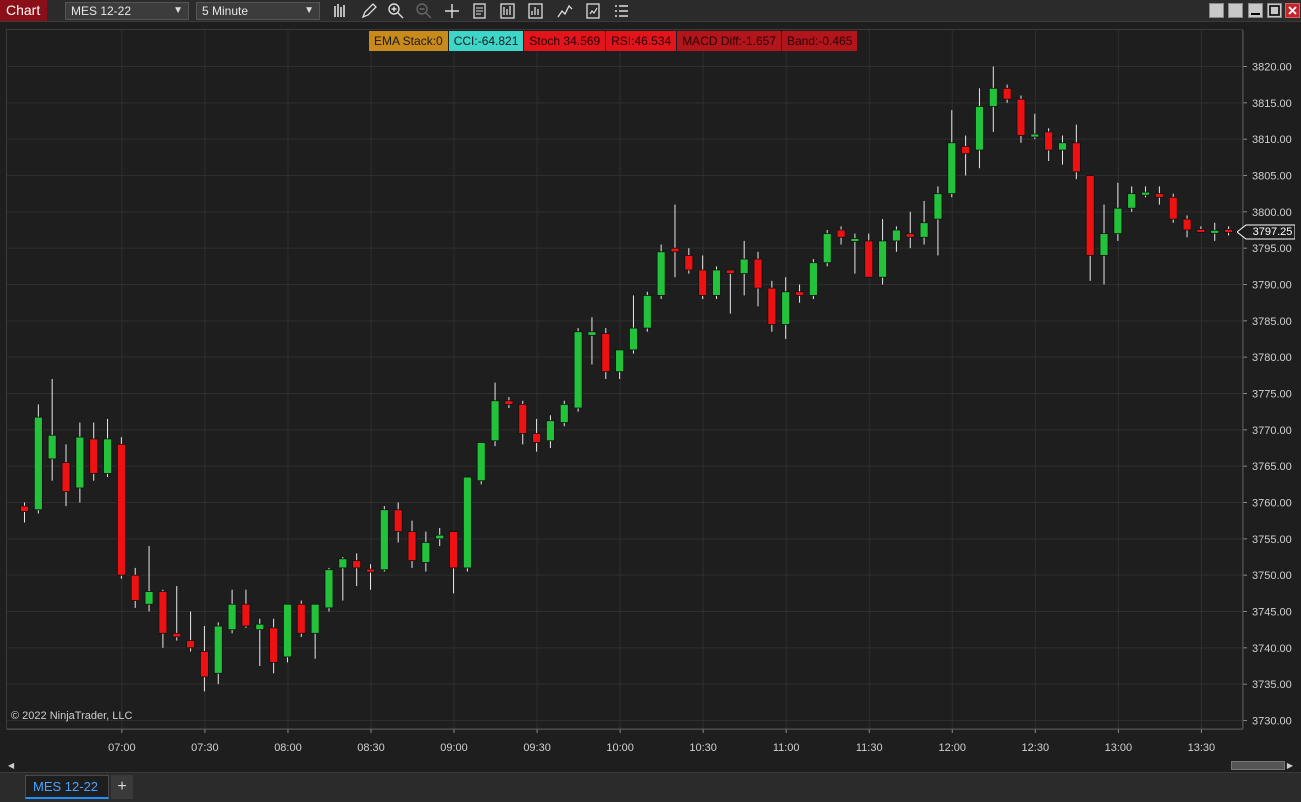  What do you see at coordinates (122, 787) in the screenshot?
I see `add-tab-button: +` at bounding box center [122, 787].